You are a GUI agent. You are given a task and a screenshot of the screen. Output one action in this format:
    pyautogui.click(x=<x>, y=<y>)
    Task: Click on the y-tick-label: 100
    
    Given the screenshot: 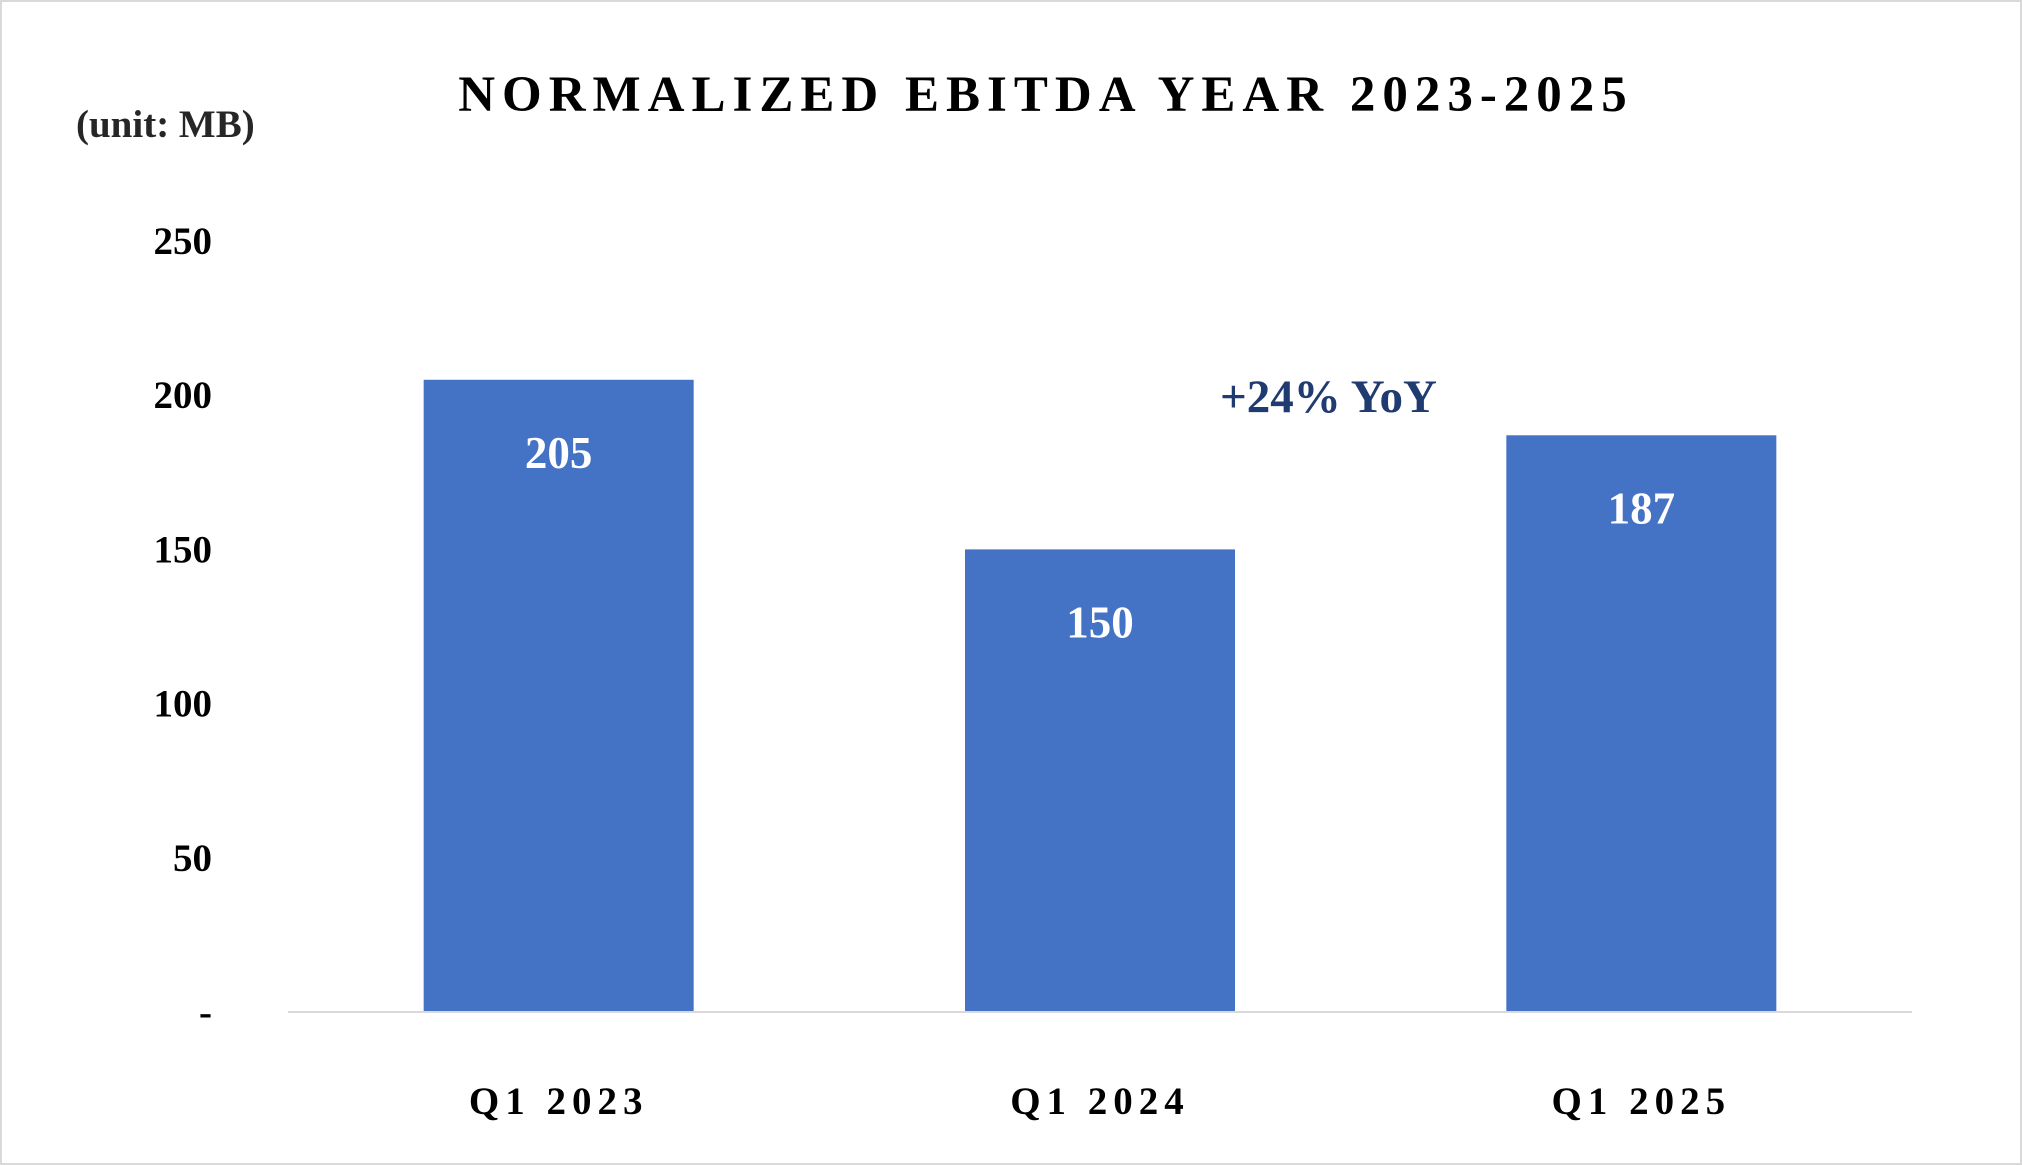 What is the action you would take?
    pyautogui.click(x=183, y=704)
    